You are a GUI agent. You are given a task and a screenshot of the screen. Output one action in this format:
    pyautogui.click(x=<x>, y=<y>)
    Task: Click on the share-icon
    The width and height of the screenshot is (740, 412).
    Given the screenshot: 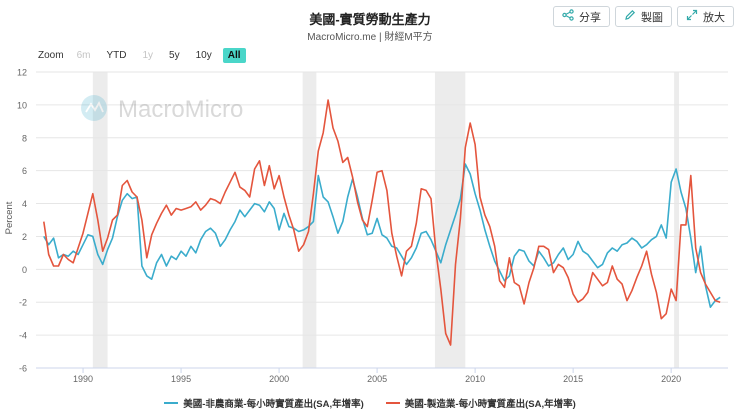 What is the action you would take?
    pyautogui.click(x=568, y=16)
    